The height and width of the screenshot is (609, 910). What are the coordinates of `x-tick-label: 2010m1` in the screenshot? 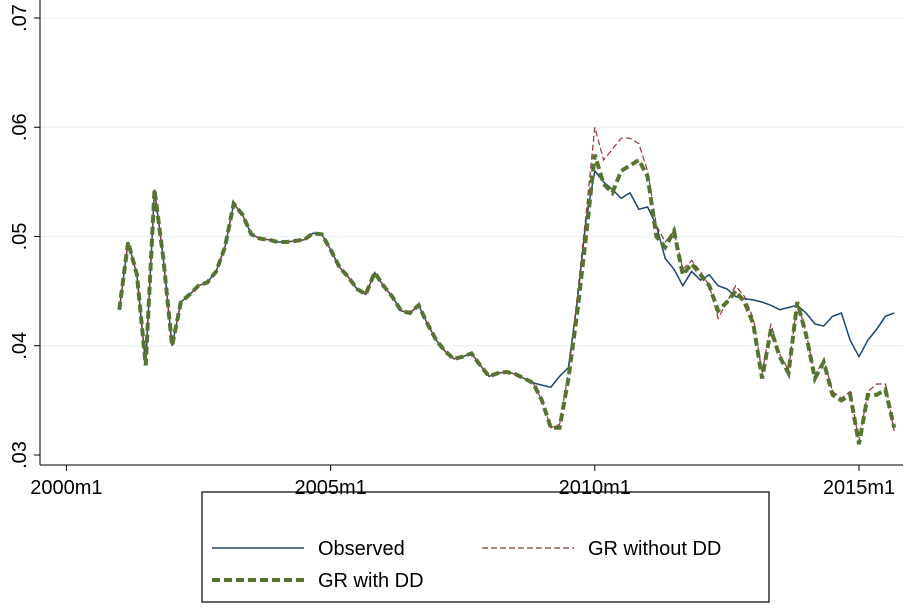 It's located at (595, 488).